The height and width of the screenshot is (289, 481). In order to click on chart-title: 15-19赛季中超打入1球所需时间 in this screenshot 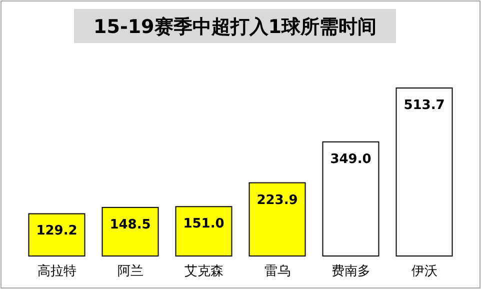, I will do `click(235, 27)`.